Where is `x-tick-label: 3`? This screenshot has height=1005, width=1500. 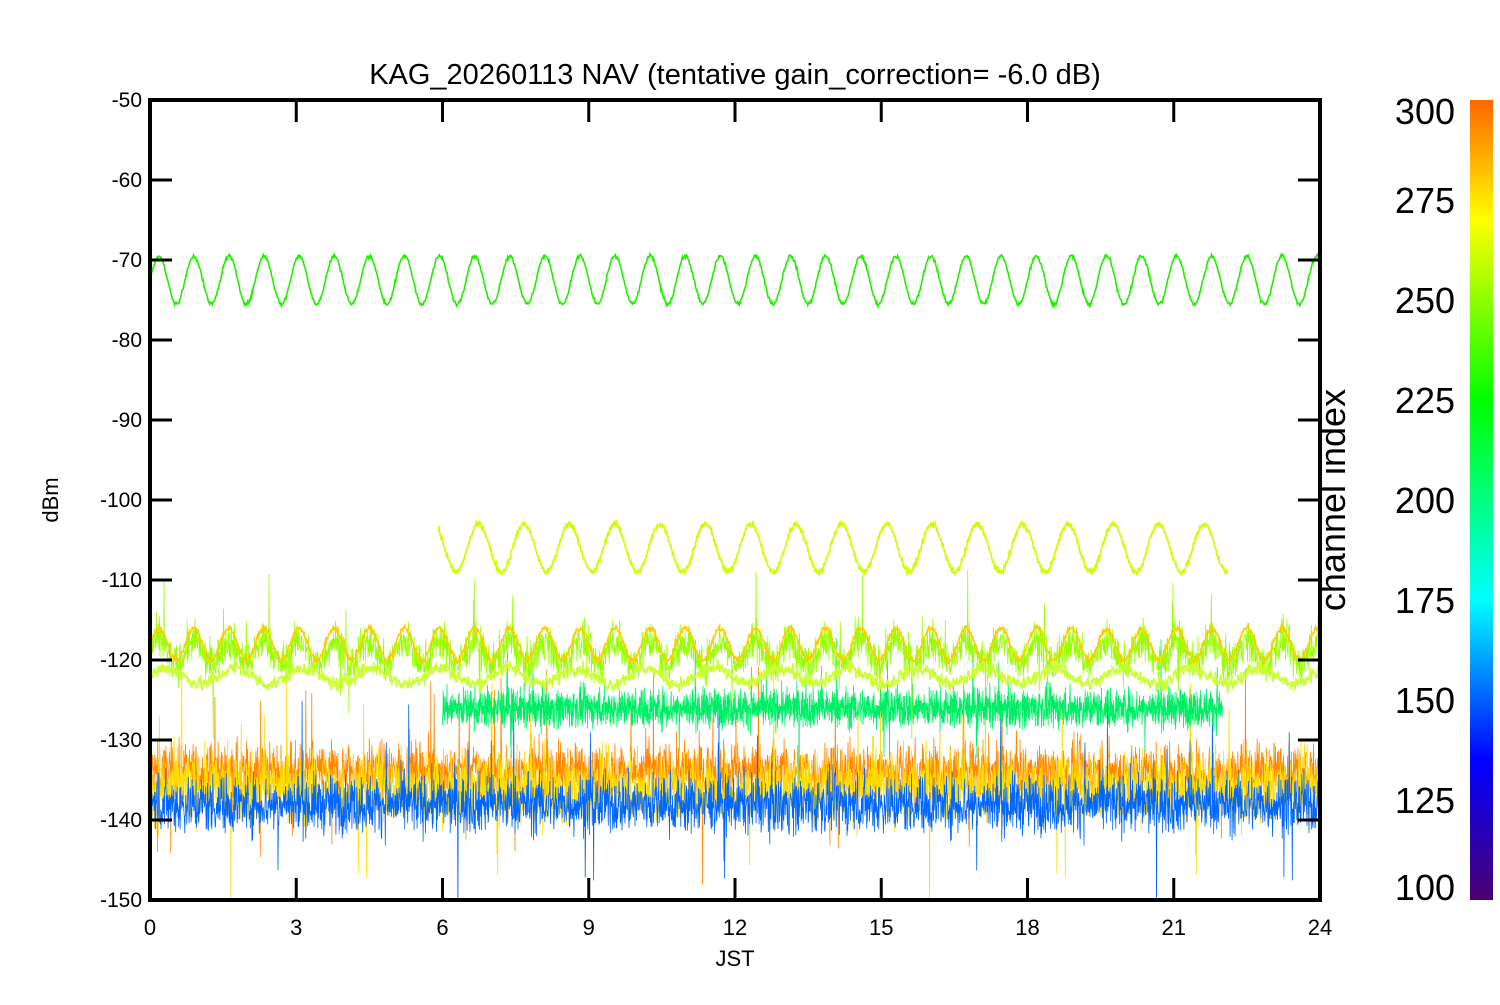
x-tick-label: 3 is located at coordinates (296, 927).